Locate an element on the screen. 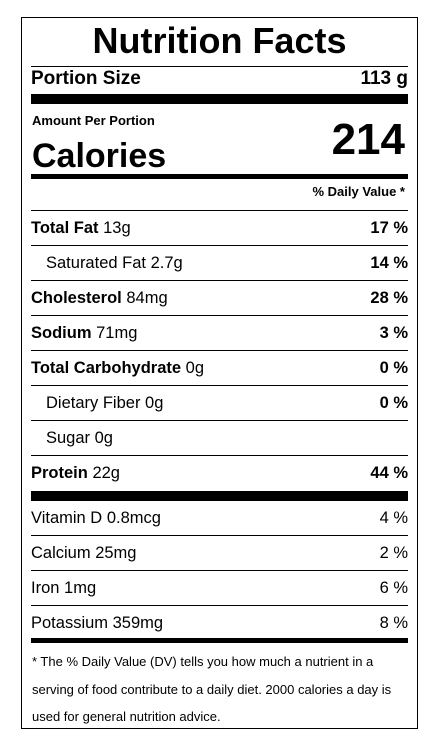 This screenshot has height=755, width=436. dv-header-divider is located at coordinates (219, 210).